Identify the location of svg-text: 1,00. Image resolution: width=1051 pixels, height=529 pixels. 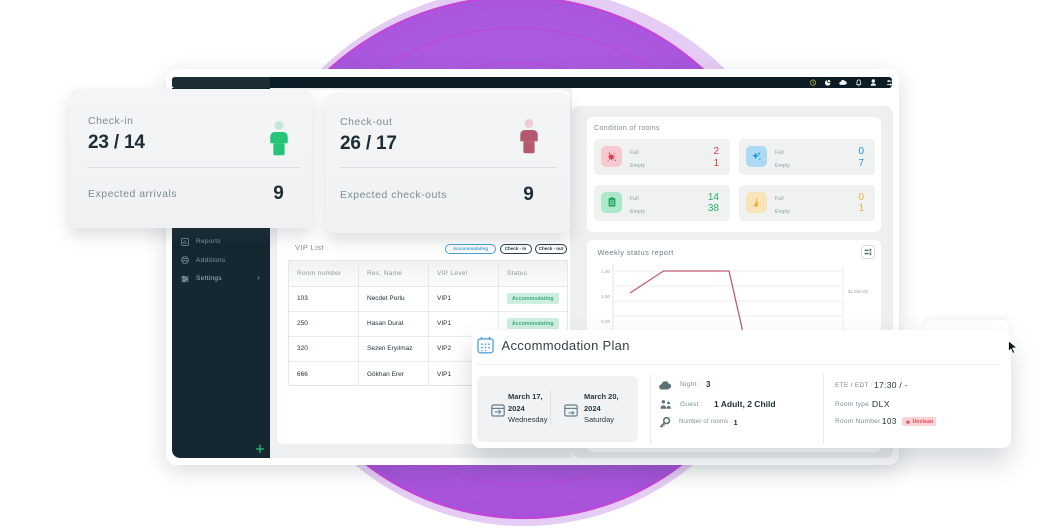
(605, 271).